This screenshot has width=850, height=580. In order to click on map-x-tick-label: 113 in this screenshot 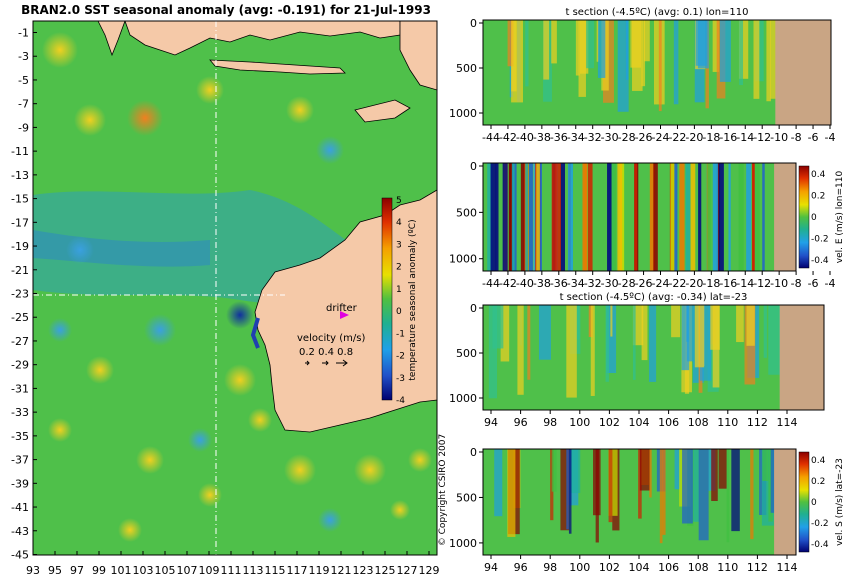, I will do `click(253, 570)`.